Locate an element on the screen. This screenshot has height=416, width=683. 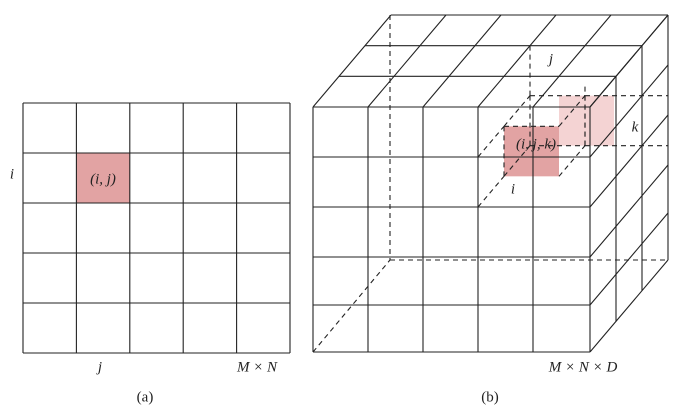
voxel-front is located at coordinates (531, 151).